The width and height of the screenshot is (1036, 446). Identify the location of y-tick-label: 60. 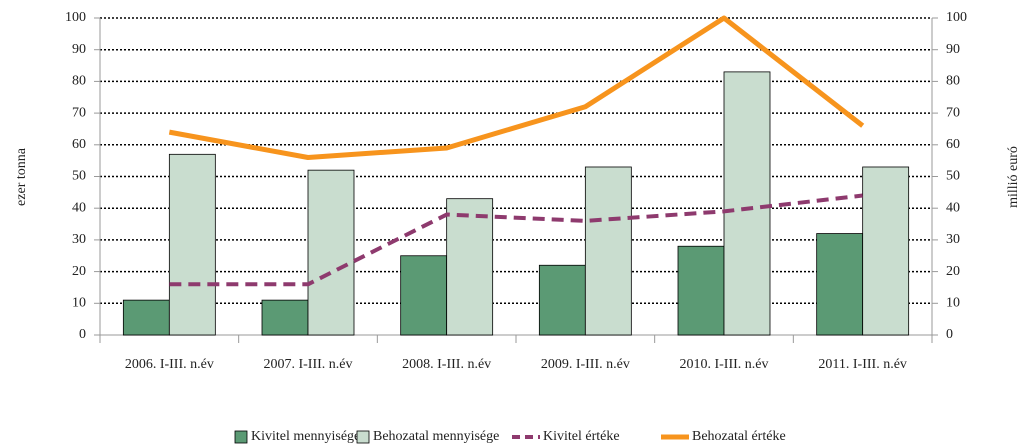
(79, 144).